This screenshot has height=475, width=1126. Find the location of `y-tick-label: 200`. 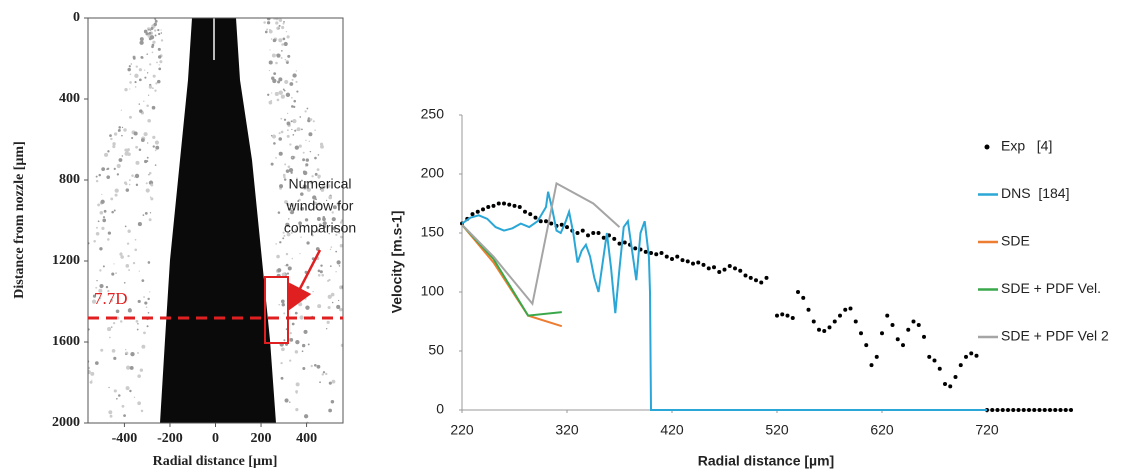

y-tick-label: 200 is located at coordinates (433, 173).